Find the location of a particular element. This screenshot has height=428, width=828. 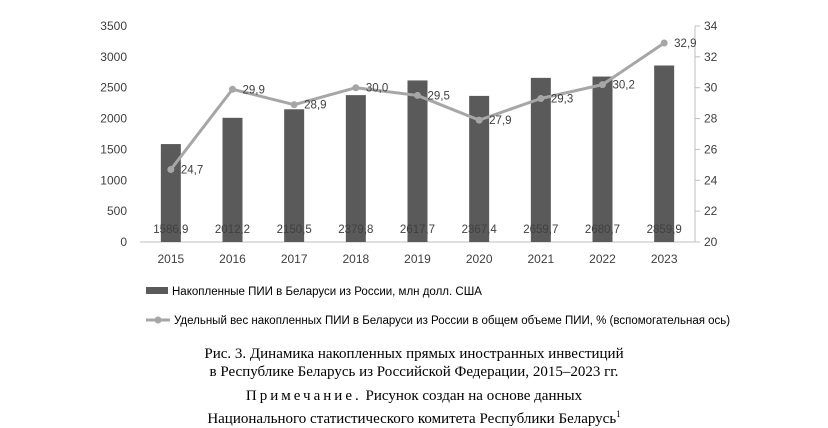

bar-data-label: 2659,7 is located at coordinates (540, 230).